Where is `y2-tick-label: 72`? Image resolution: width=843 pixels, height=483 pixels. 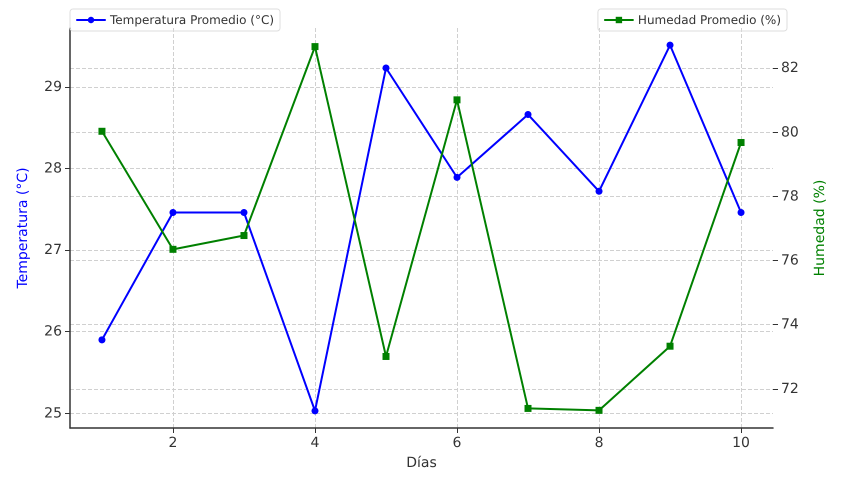 y2-tick-label: 72 is located at coordinates (790, 388).